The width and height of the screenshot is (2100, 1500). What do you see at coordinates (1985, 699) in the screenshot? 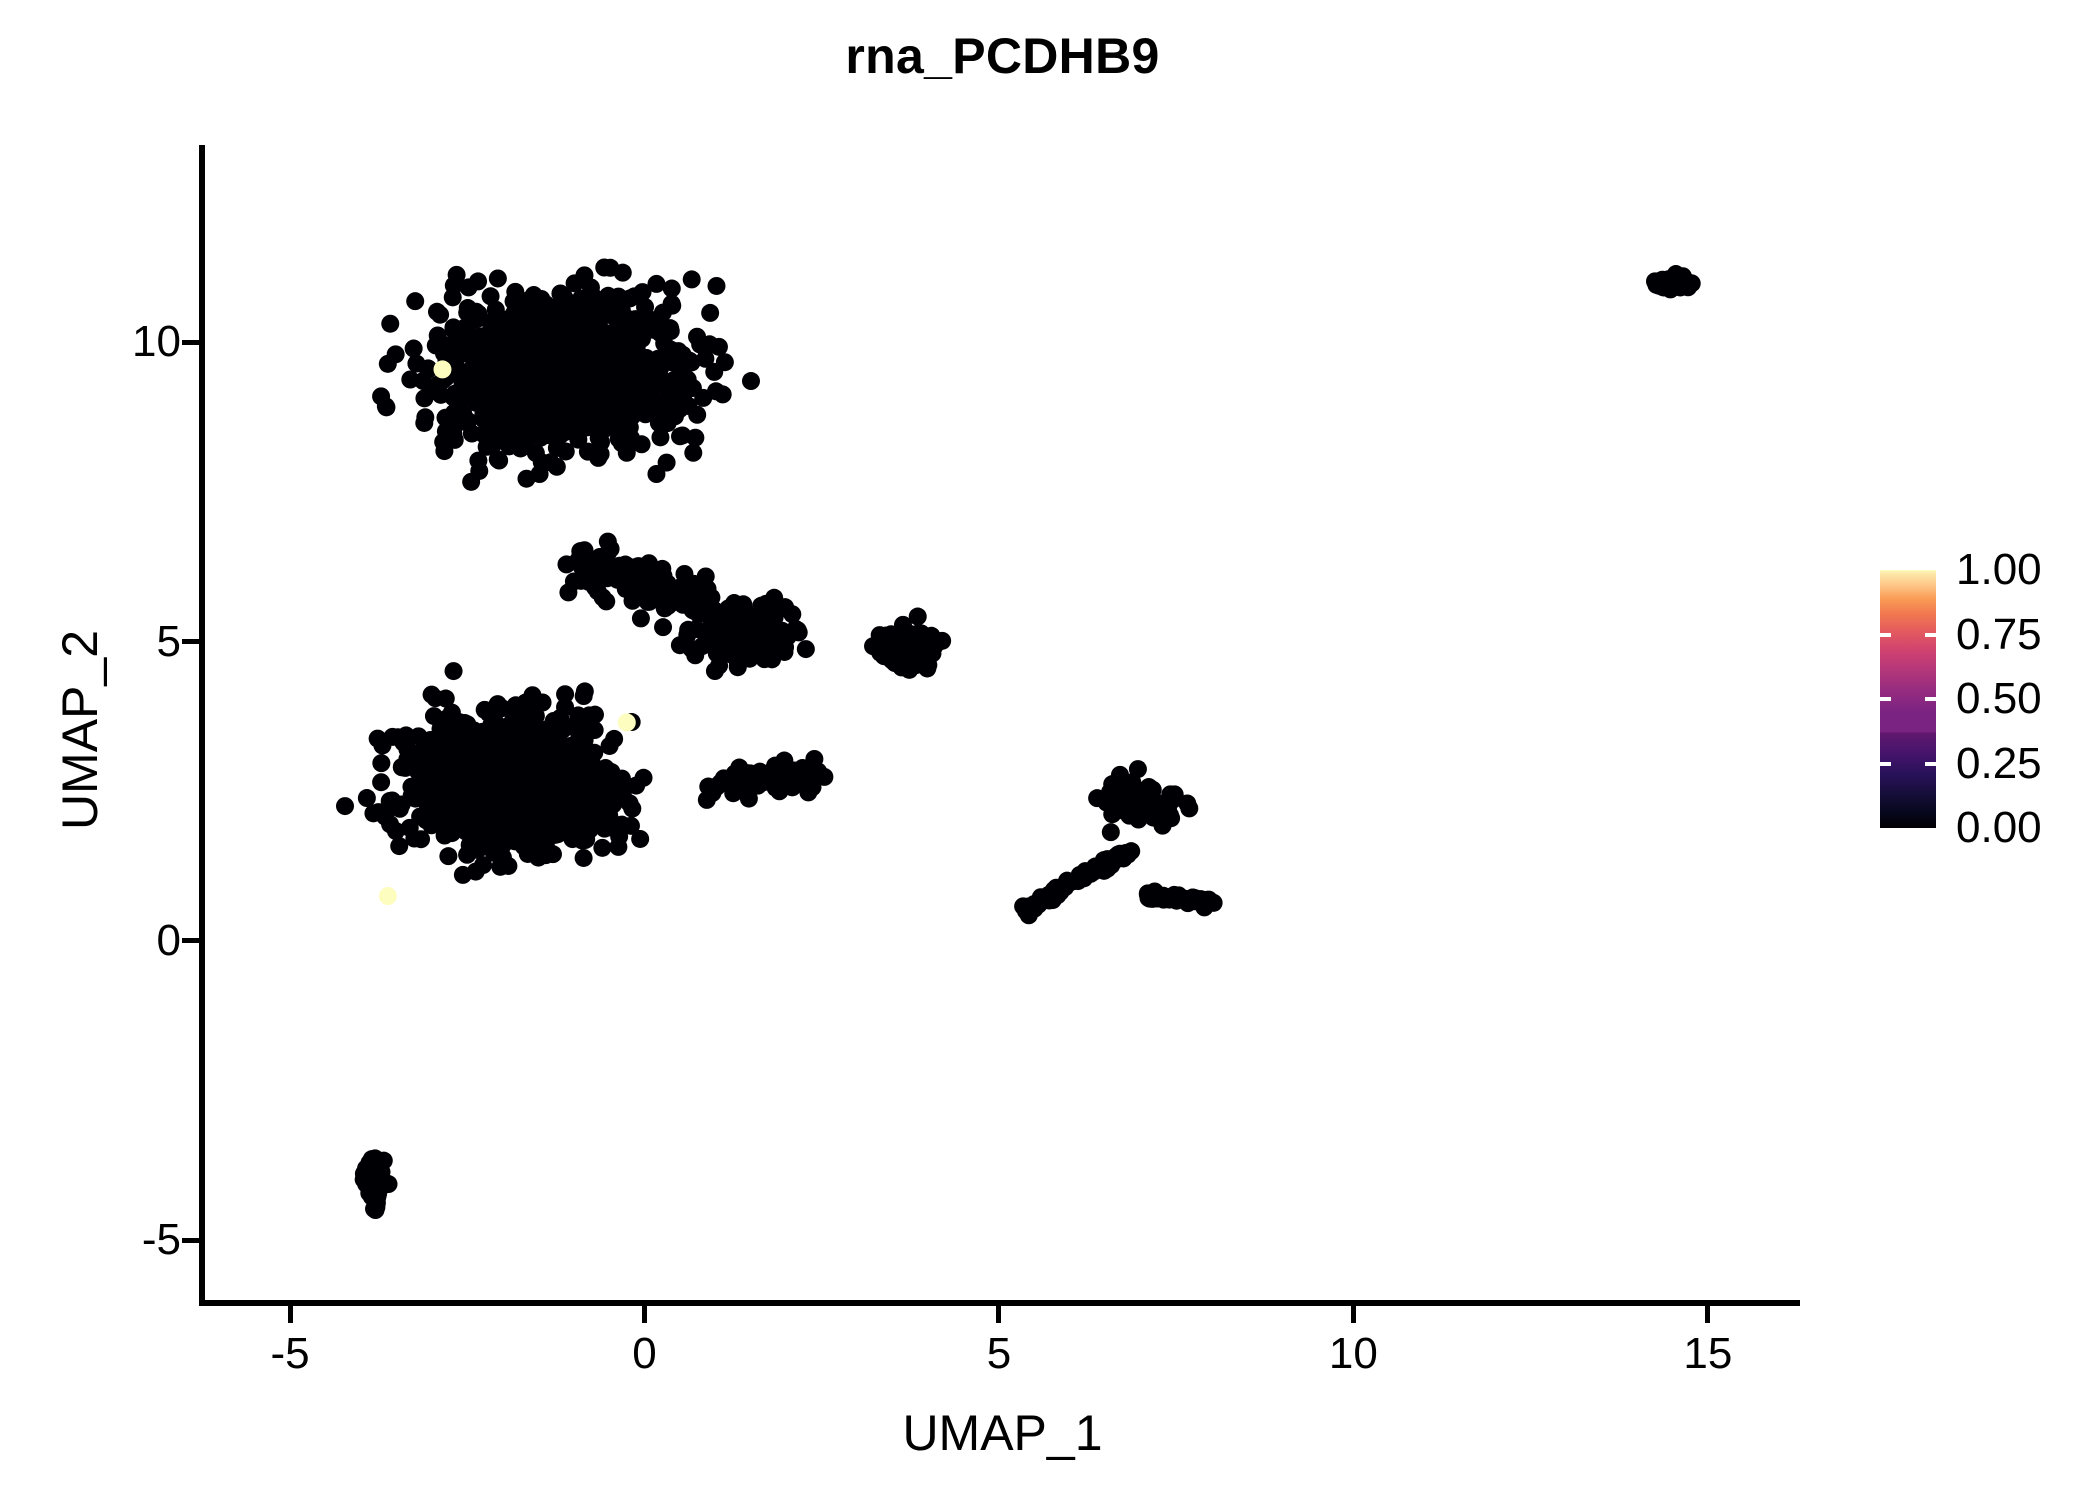
I see `colorbar-legend: 0.00 0.25 0.50 0.75 1.00` at bounding box center [1985, 699].